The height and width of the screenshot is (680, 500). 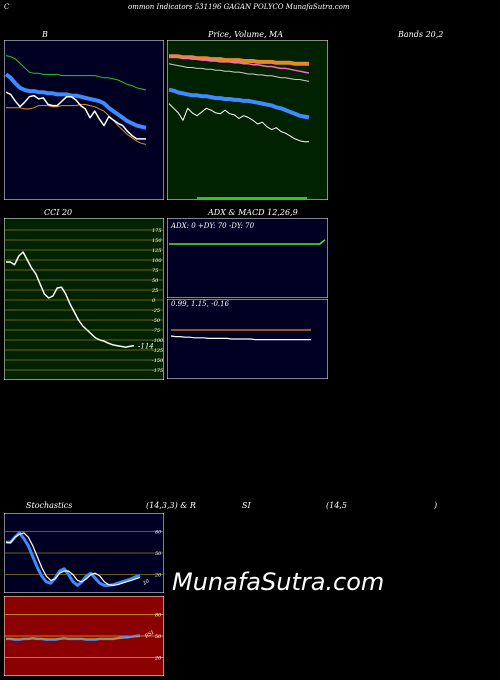 What do you see at coordinates (158, 532) in the screenshot?
I see `stoch-tick-label: 80` at bounding box center [158, 532].